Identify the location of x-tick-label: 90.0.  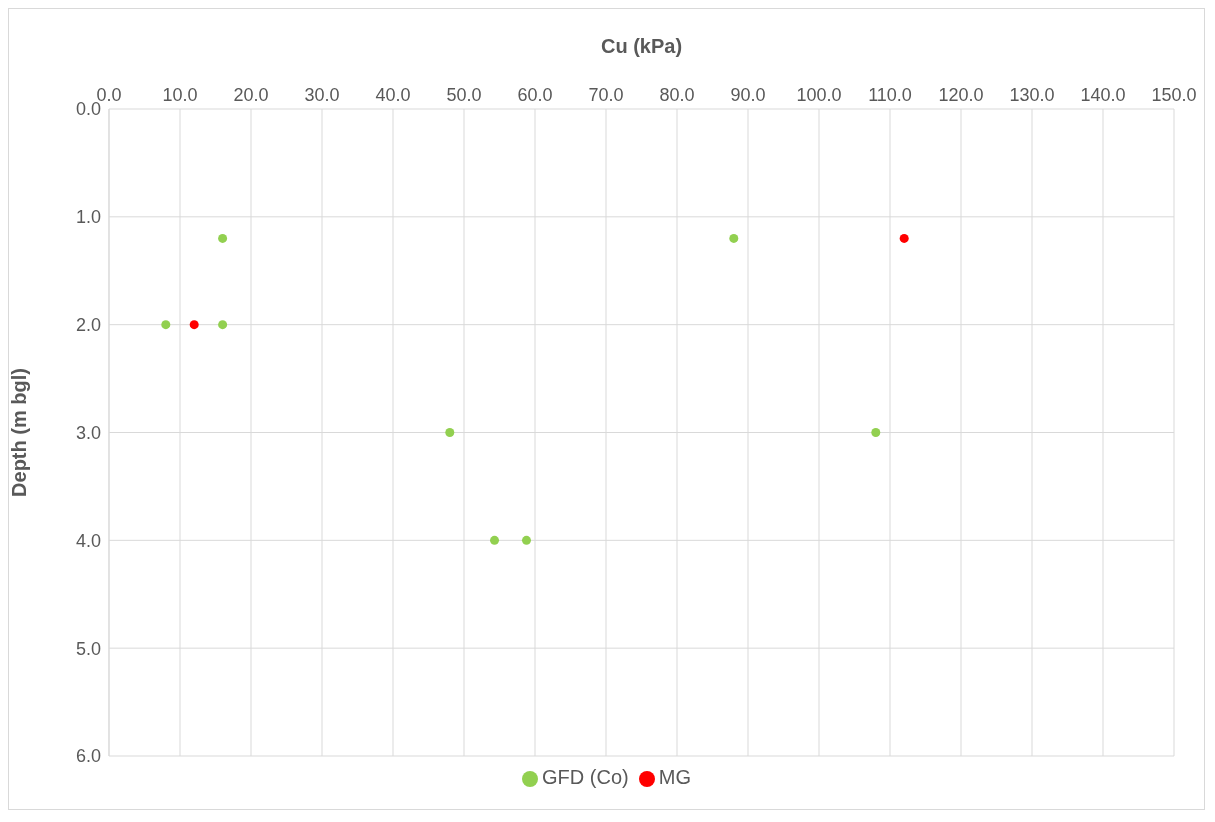
(748, 95).